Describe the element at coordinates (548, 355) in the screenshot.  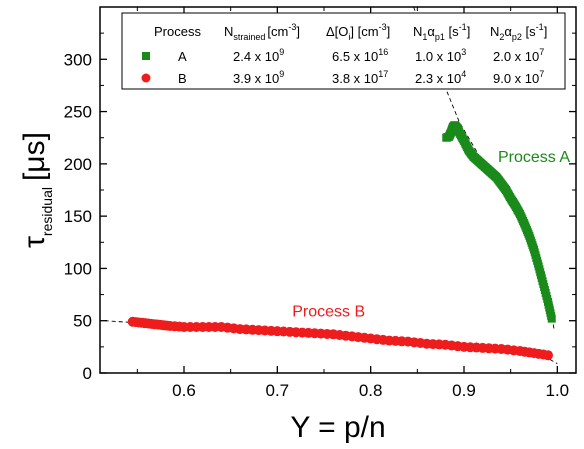
I see `series-B-point` at that location.